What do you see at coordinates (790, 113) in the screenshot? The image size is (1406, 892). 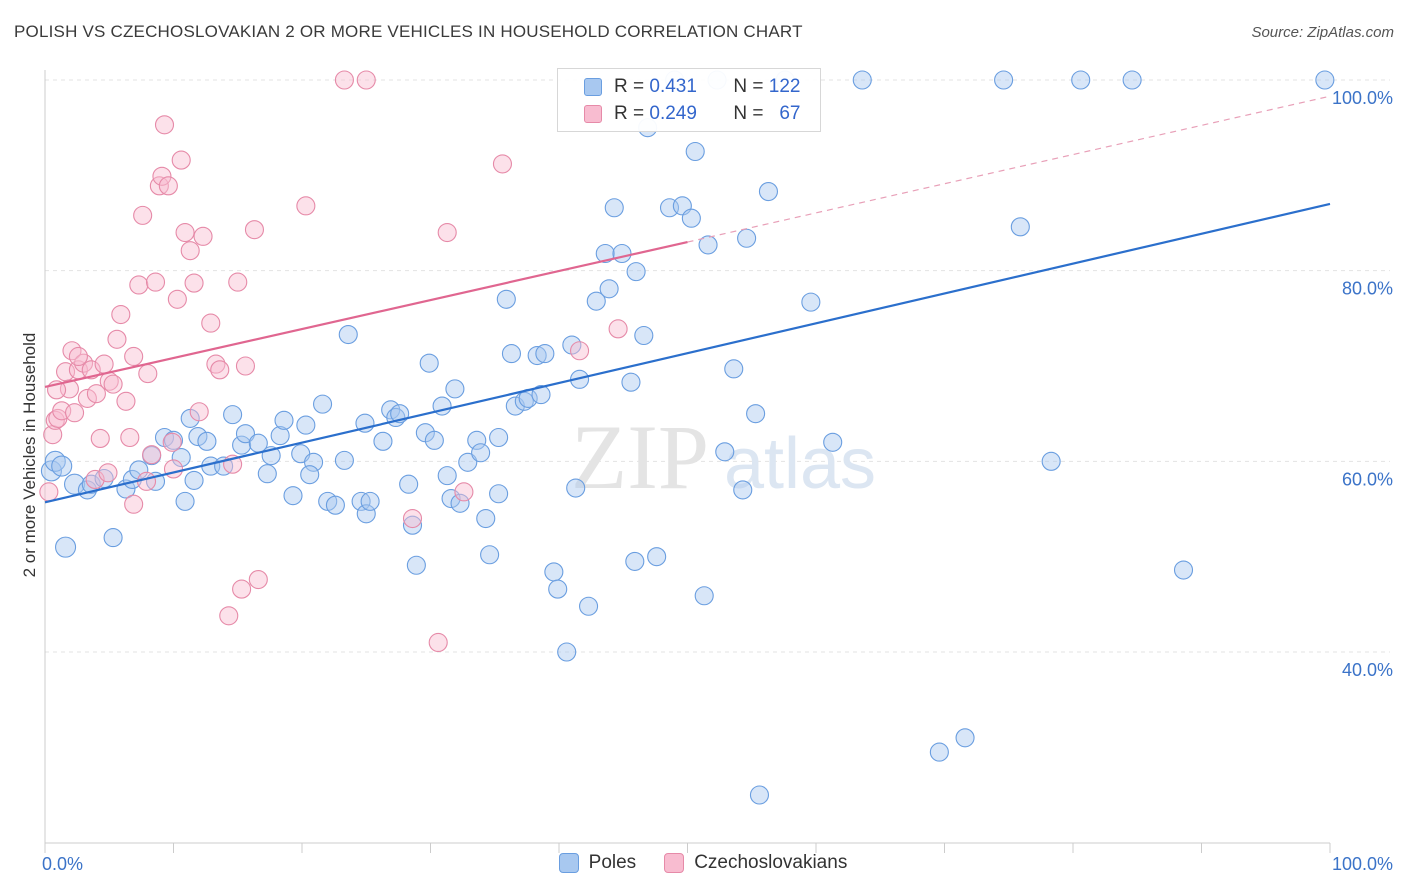 I see `legend-n-value: 67` at bounding box center [790, 113].